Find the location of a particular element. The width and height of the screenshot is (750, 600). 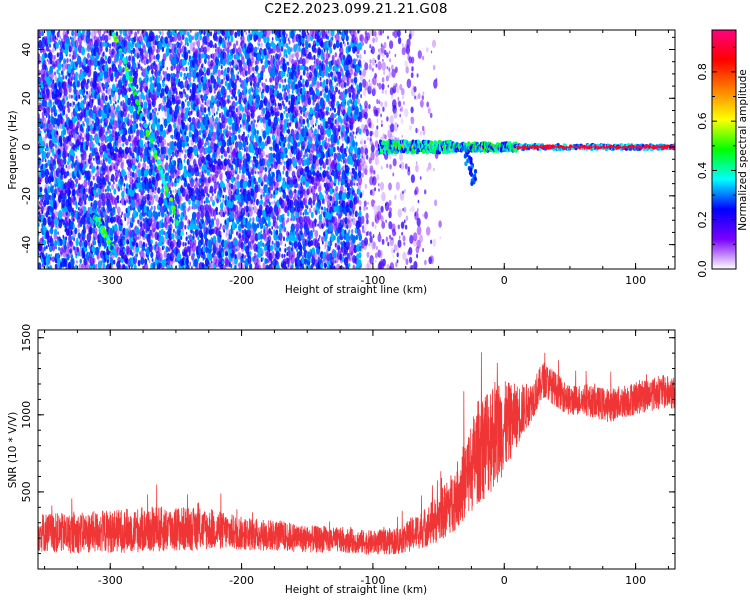

spectrogram-ytick-label: 40 is located at coordinates (26, 50).